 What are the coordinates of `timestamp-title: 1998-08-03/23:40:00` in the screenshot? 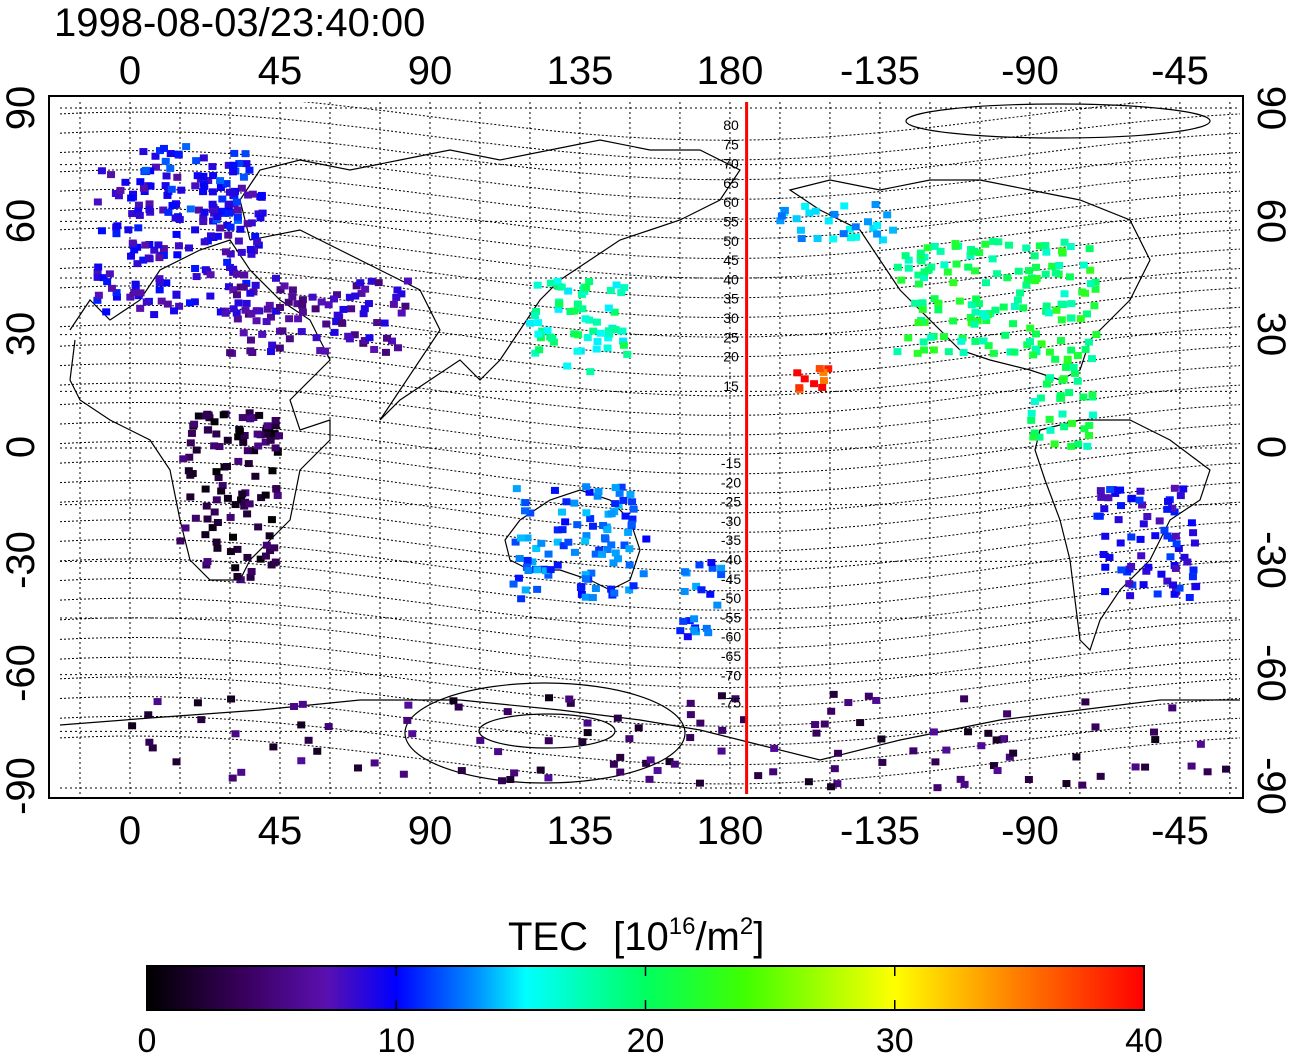 It's located at (239, 23).